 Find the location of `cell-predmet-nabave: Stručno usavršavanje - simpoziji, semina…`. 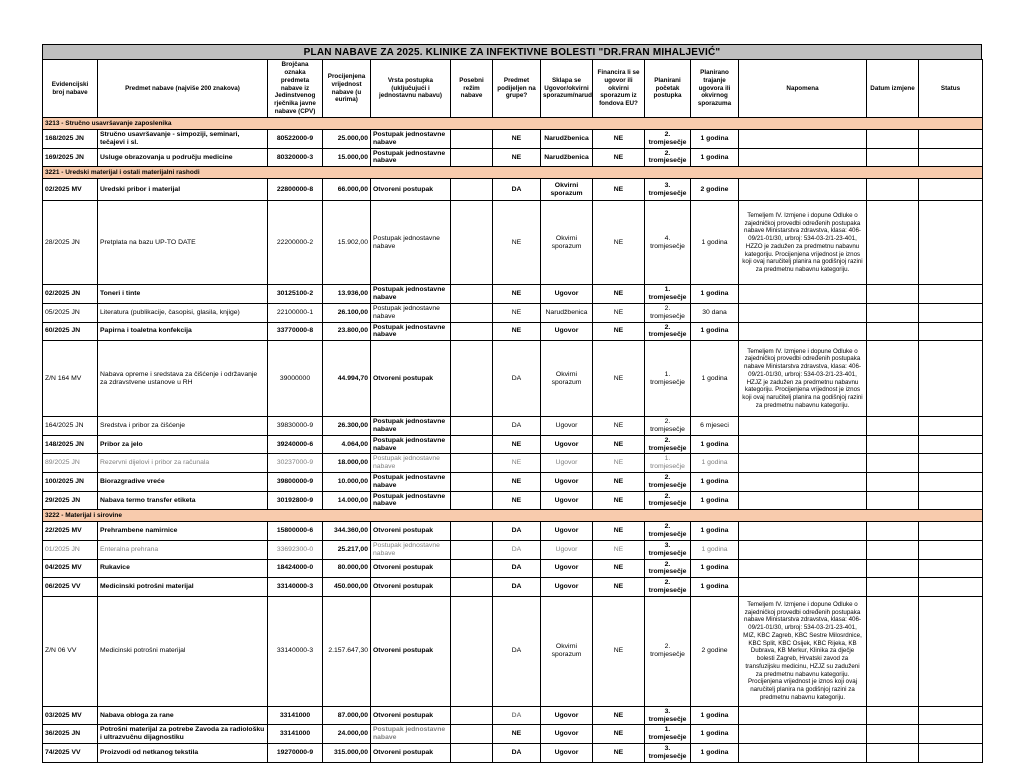

cell-predmet-nabave: Stručno usavršavanje - simpoziji, semina… is located at coordinates (182, 139).